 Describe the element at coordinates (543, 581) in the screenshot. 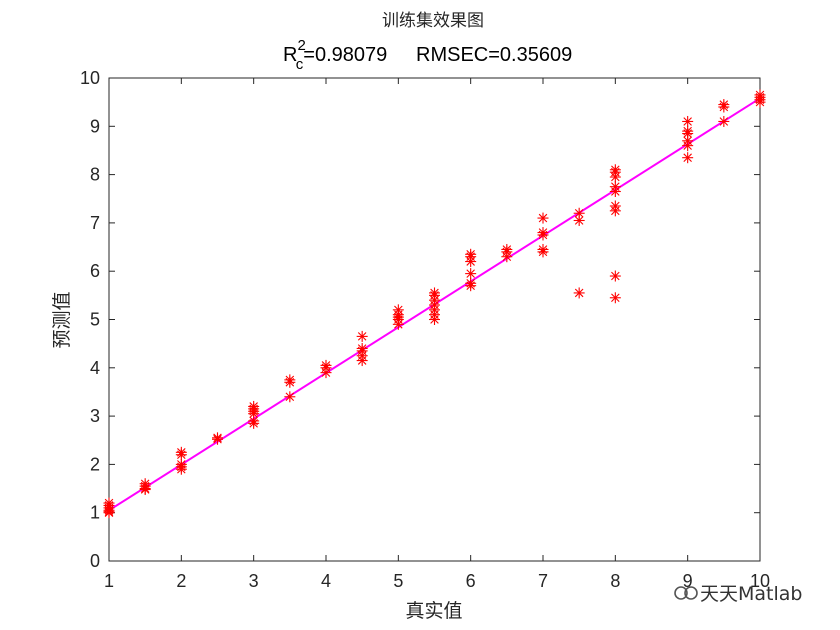

I see `x-tick-label: 7` at that location.